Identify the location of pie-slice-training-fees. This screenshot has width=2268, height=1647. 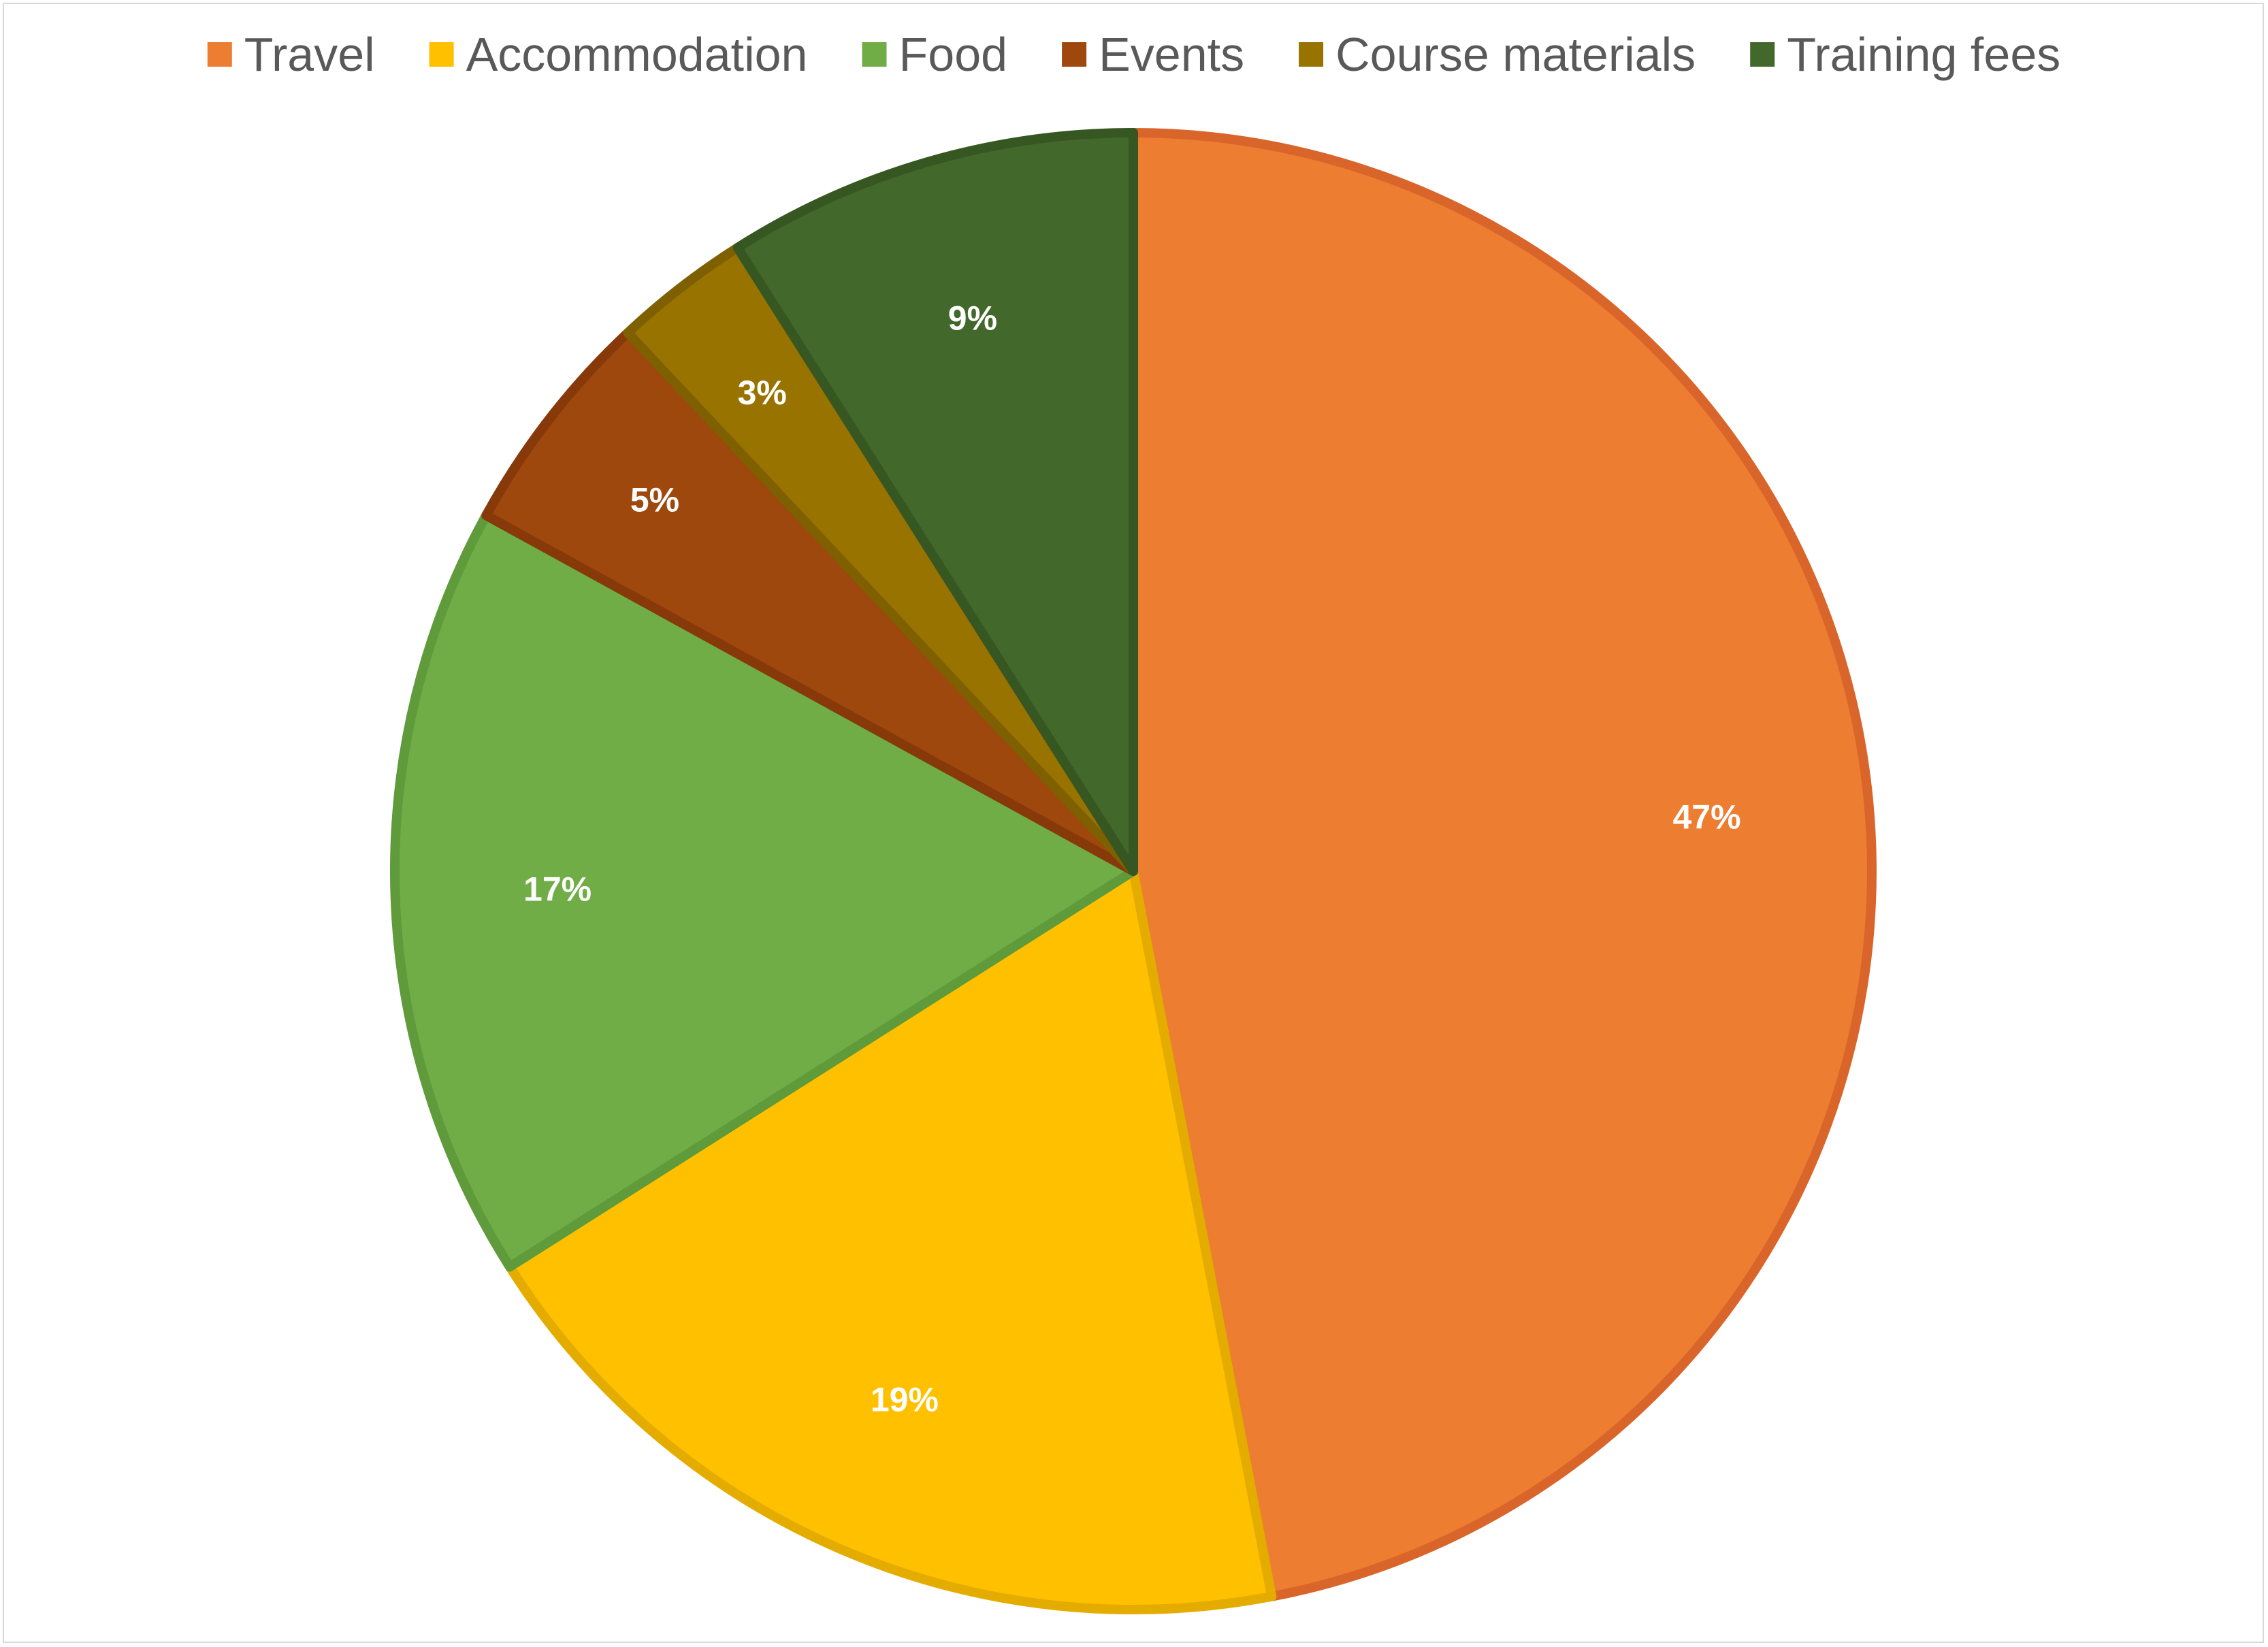
(935, 502).